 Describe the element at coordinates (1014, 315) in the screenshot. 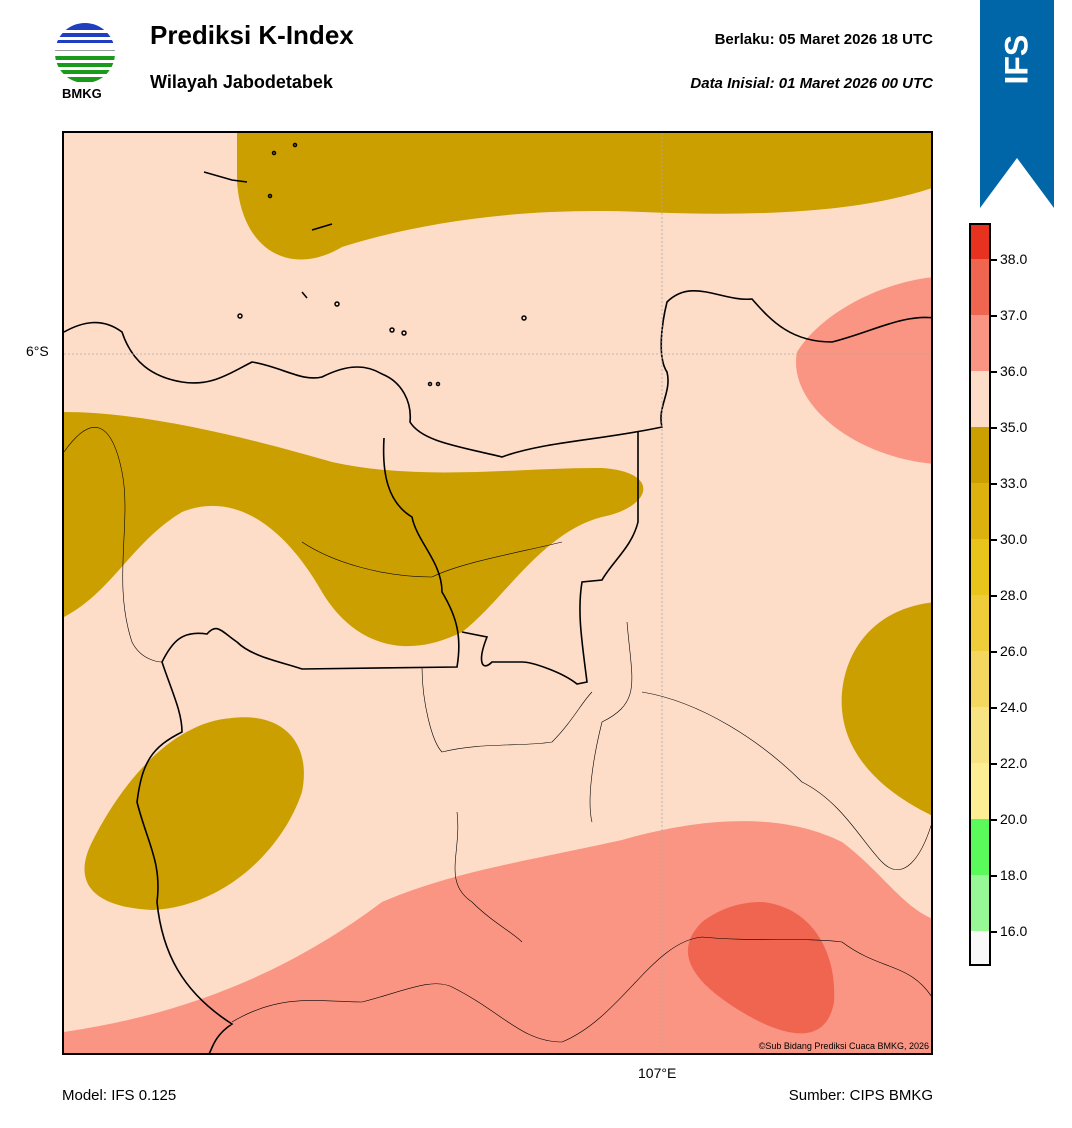

I see `colorbar-tick-label: 37.0` at that location.